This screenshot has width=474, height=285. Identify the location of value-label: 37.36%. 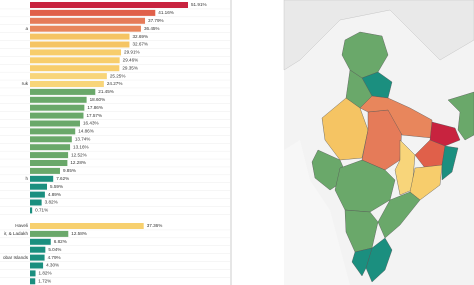
(155, 225).